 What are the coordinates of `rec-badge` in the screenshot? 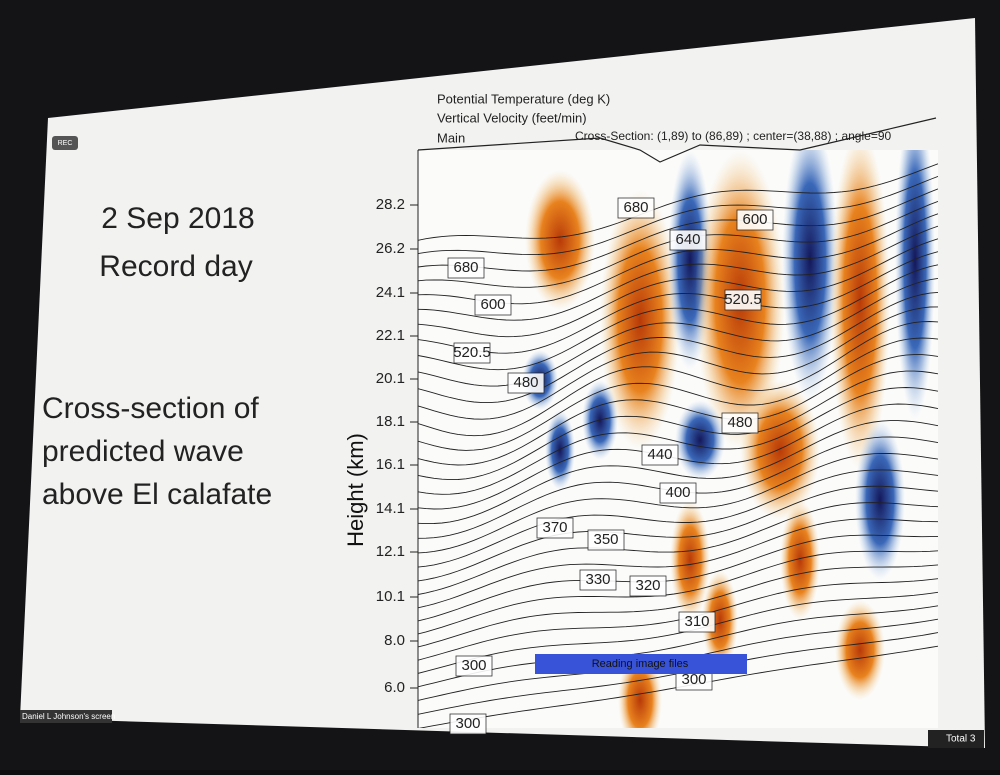 It's located at (65, 143).